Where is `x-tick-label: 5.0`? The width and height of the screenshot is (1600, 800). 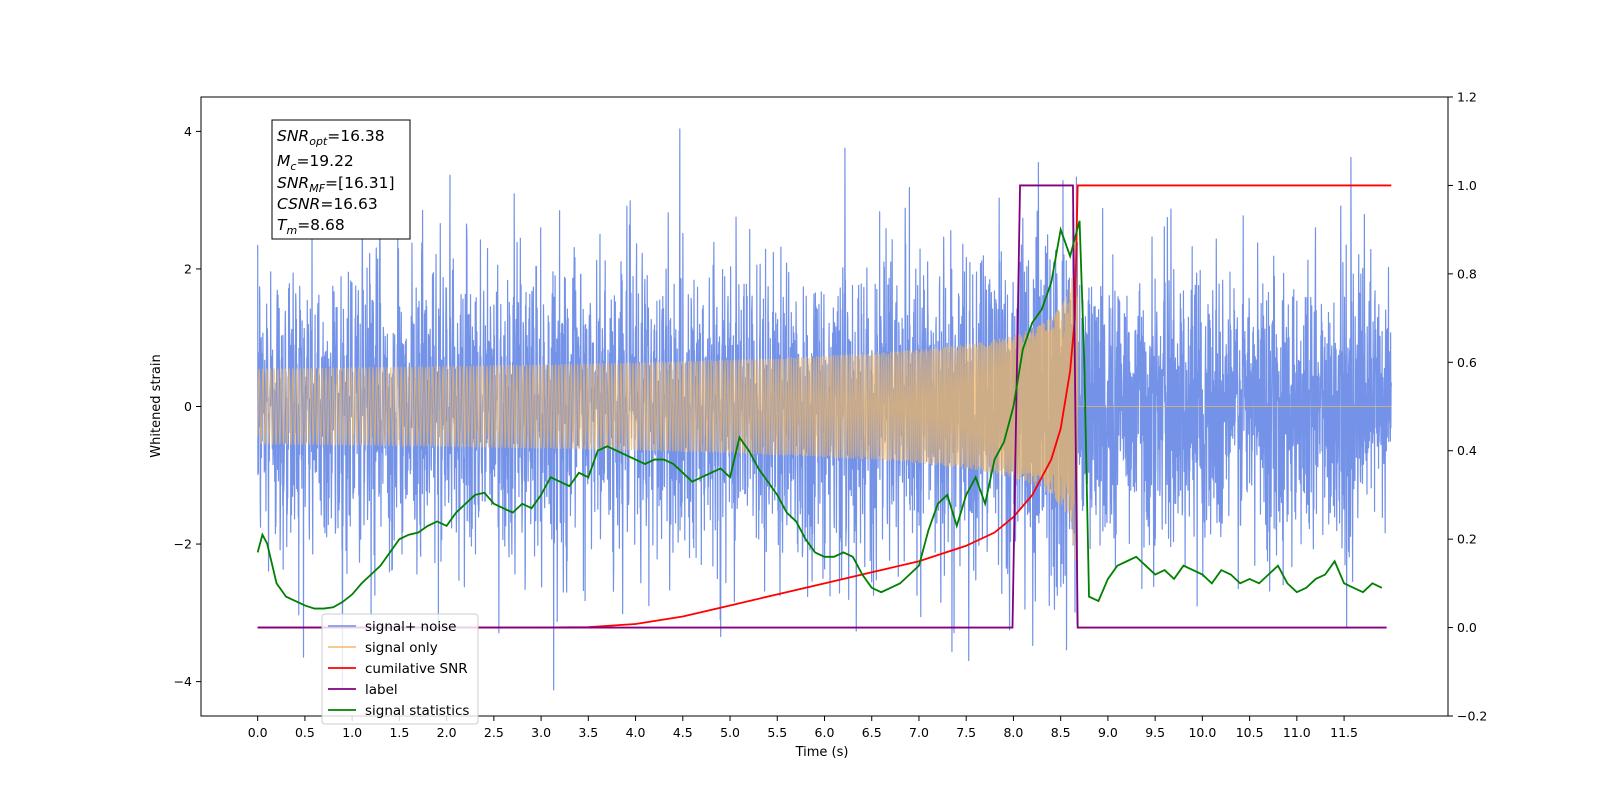
x-tick-label: 5.0 is located at coordinates (730, 732).